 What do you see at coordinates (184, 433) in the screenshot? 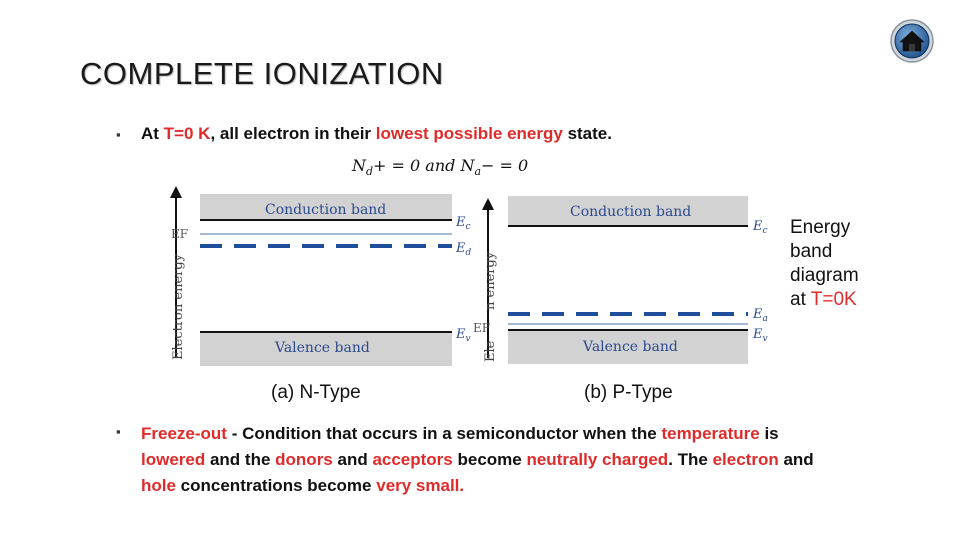
I see `term-freeze-out: Freeze-out` at bounding box center [184, 433].